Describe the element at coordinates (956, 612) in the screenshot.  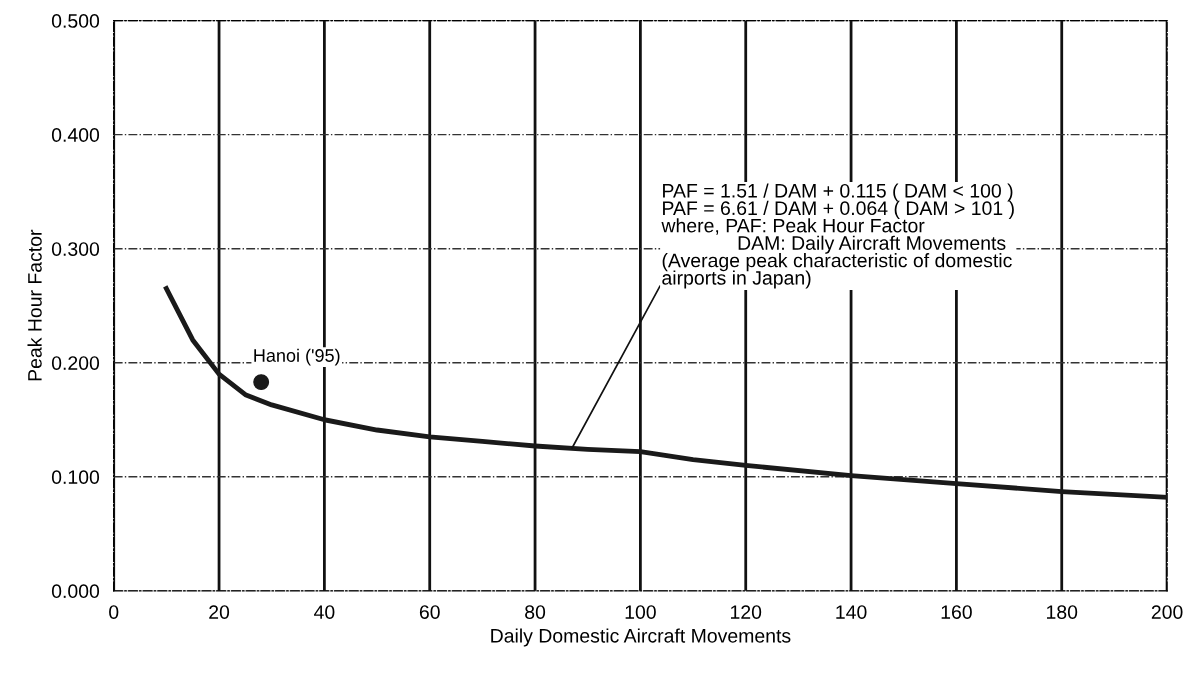
I see `x-tick-label: 160` at that location.